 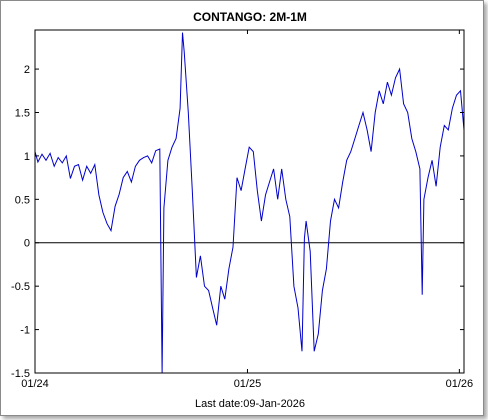 I want to click on last-date-label: Last date:09-Jan-2026, so click(x=250, y=404).